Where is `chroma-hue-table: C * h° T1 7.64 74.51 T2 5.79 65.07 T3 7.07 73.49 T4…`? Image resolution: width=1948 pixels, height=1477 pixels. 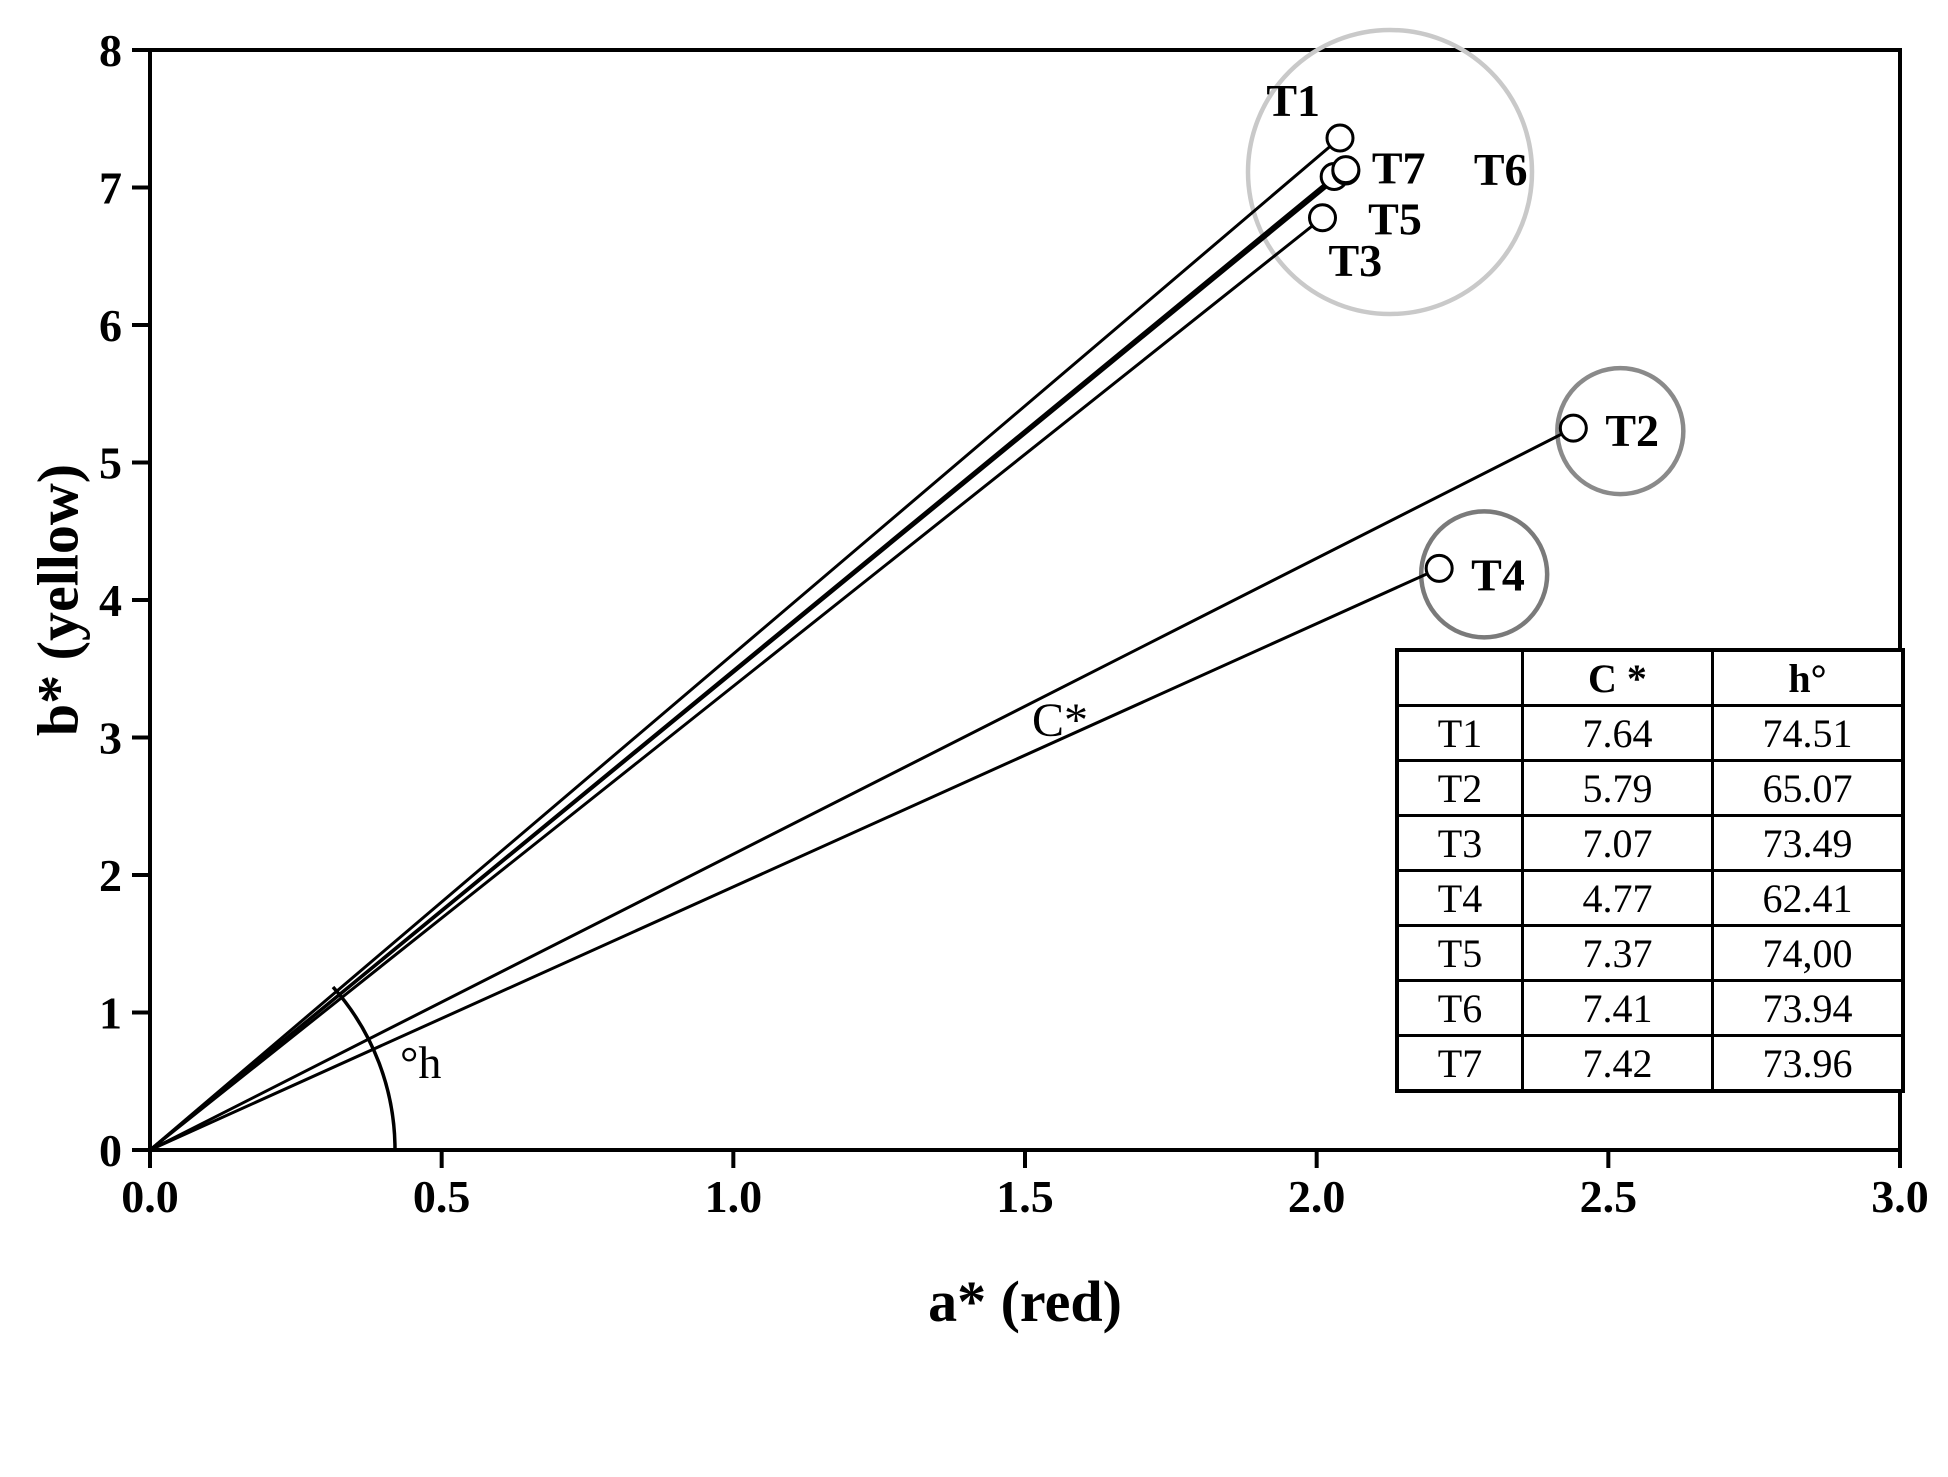 chroma-hue-table: C * h° T1 7.64 74.51 T2 5.79 65.07 T3 7.07 73.49 T4… is located at coordinates (1650, 870).